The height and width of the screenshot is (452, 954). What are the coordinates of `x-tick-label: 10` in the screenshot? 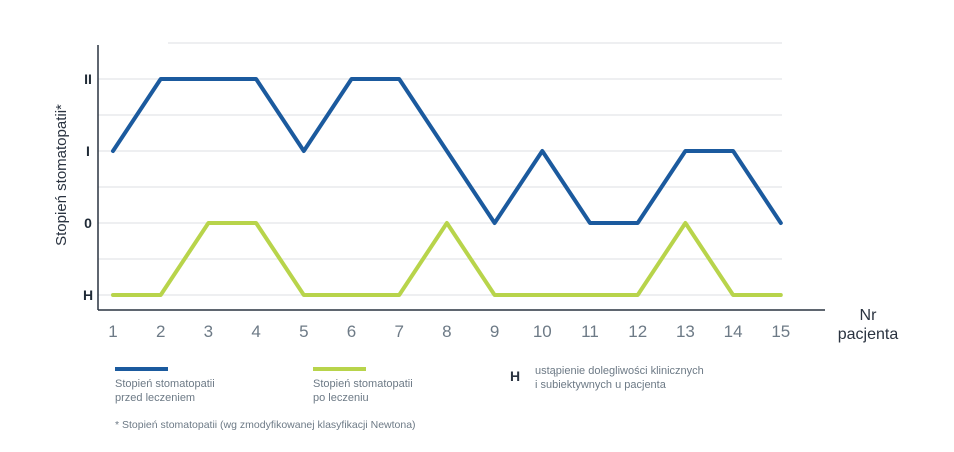 It's located at (542, 331).